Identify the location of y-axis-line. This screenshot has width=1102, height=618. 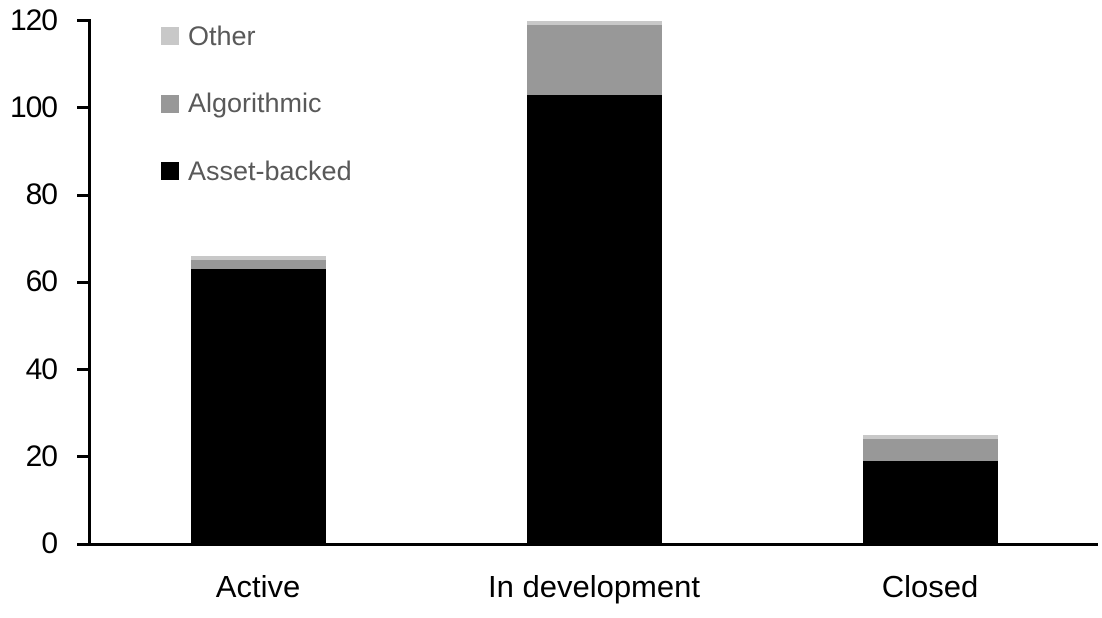
(89, 282).